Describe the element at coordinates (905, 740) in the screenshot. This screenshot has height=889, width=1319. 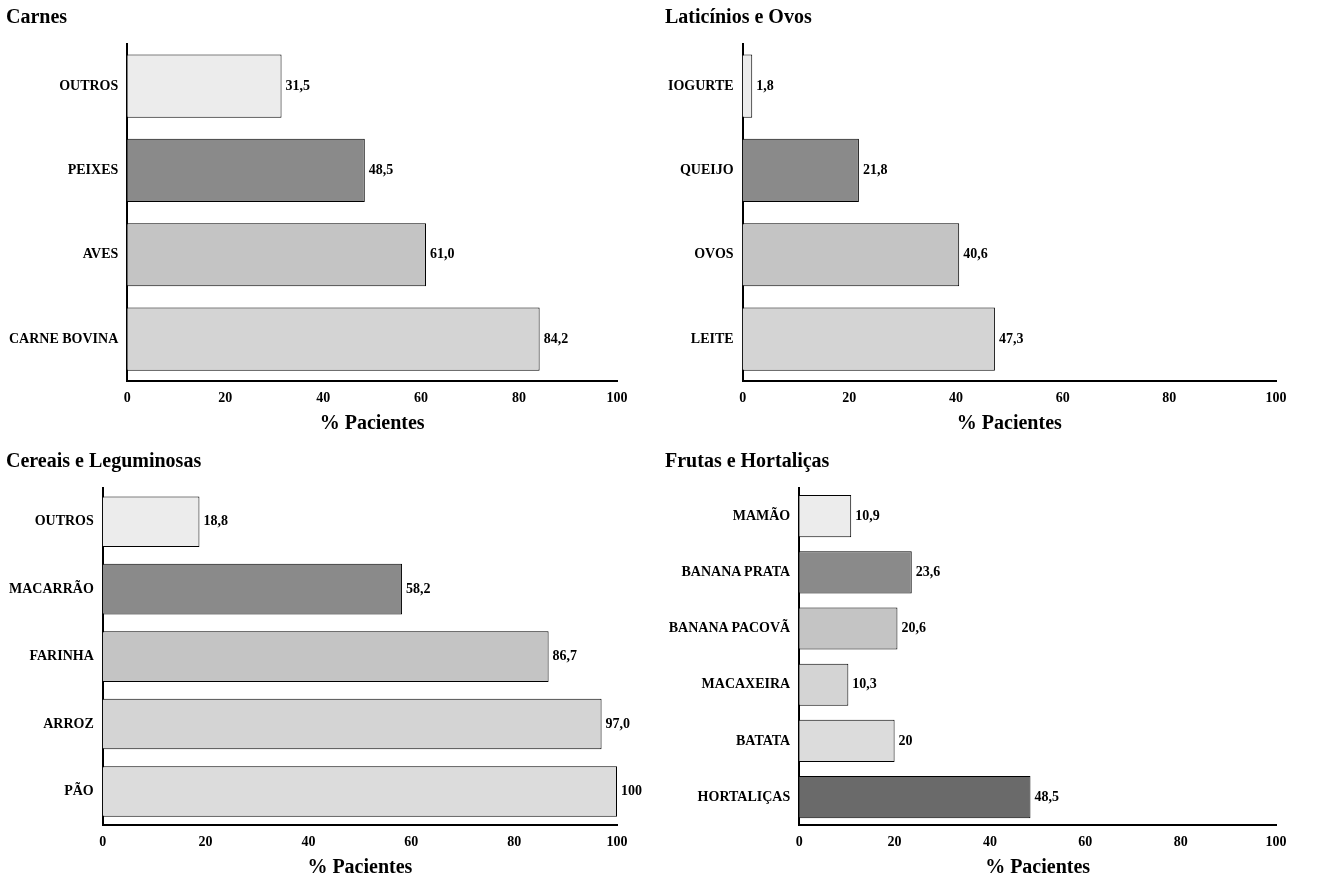
I see `data-label: 20` at that location.